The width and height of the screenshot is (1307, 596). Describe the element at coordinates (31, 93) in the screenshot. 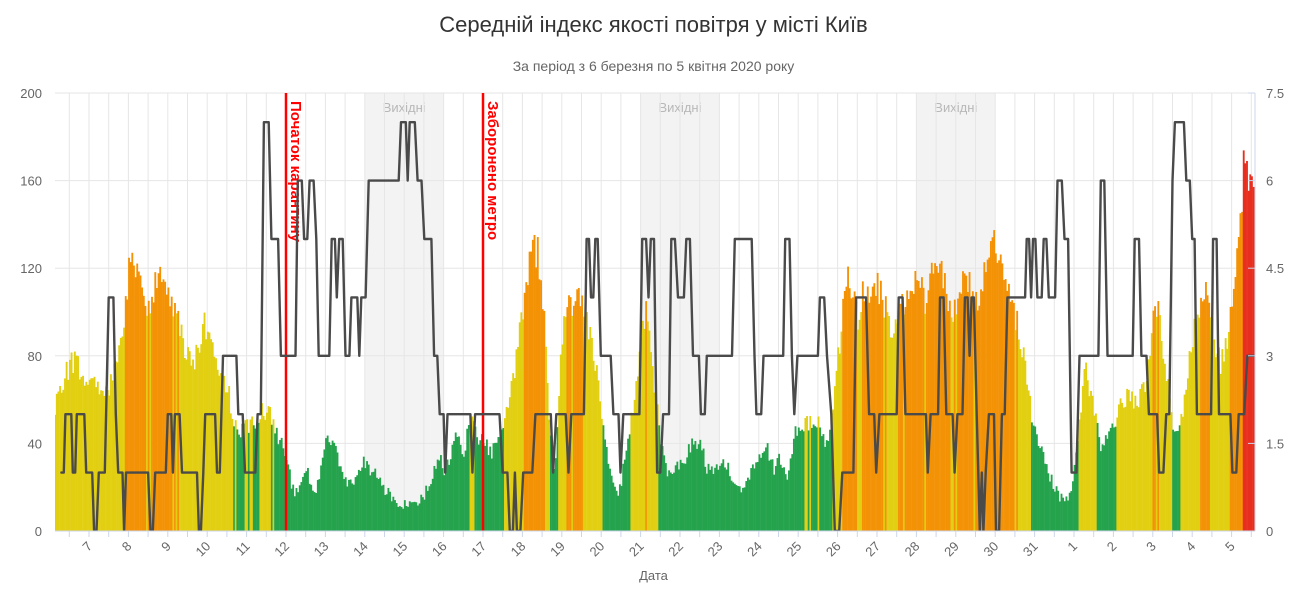

I see `y-left-tick-label: 200` at that location.